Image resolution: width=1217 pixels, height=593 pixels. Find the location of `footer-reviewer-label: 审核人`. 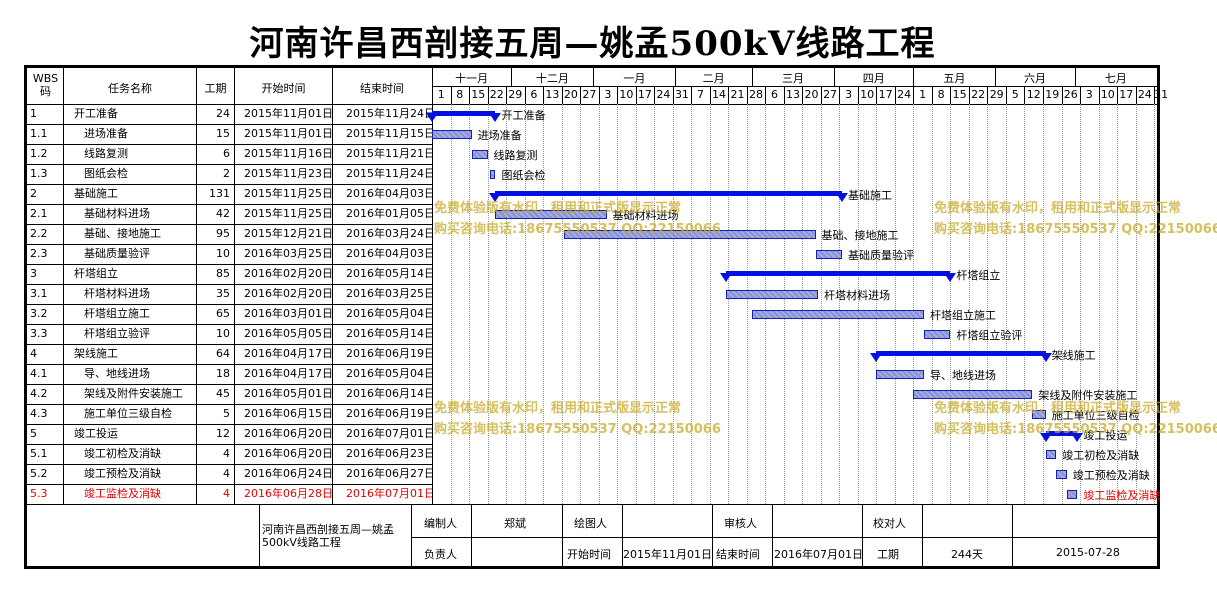

footer-reviewer-label: 审核人 is located at coordinates (740, 523).